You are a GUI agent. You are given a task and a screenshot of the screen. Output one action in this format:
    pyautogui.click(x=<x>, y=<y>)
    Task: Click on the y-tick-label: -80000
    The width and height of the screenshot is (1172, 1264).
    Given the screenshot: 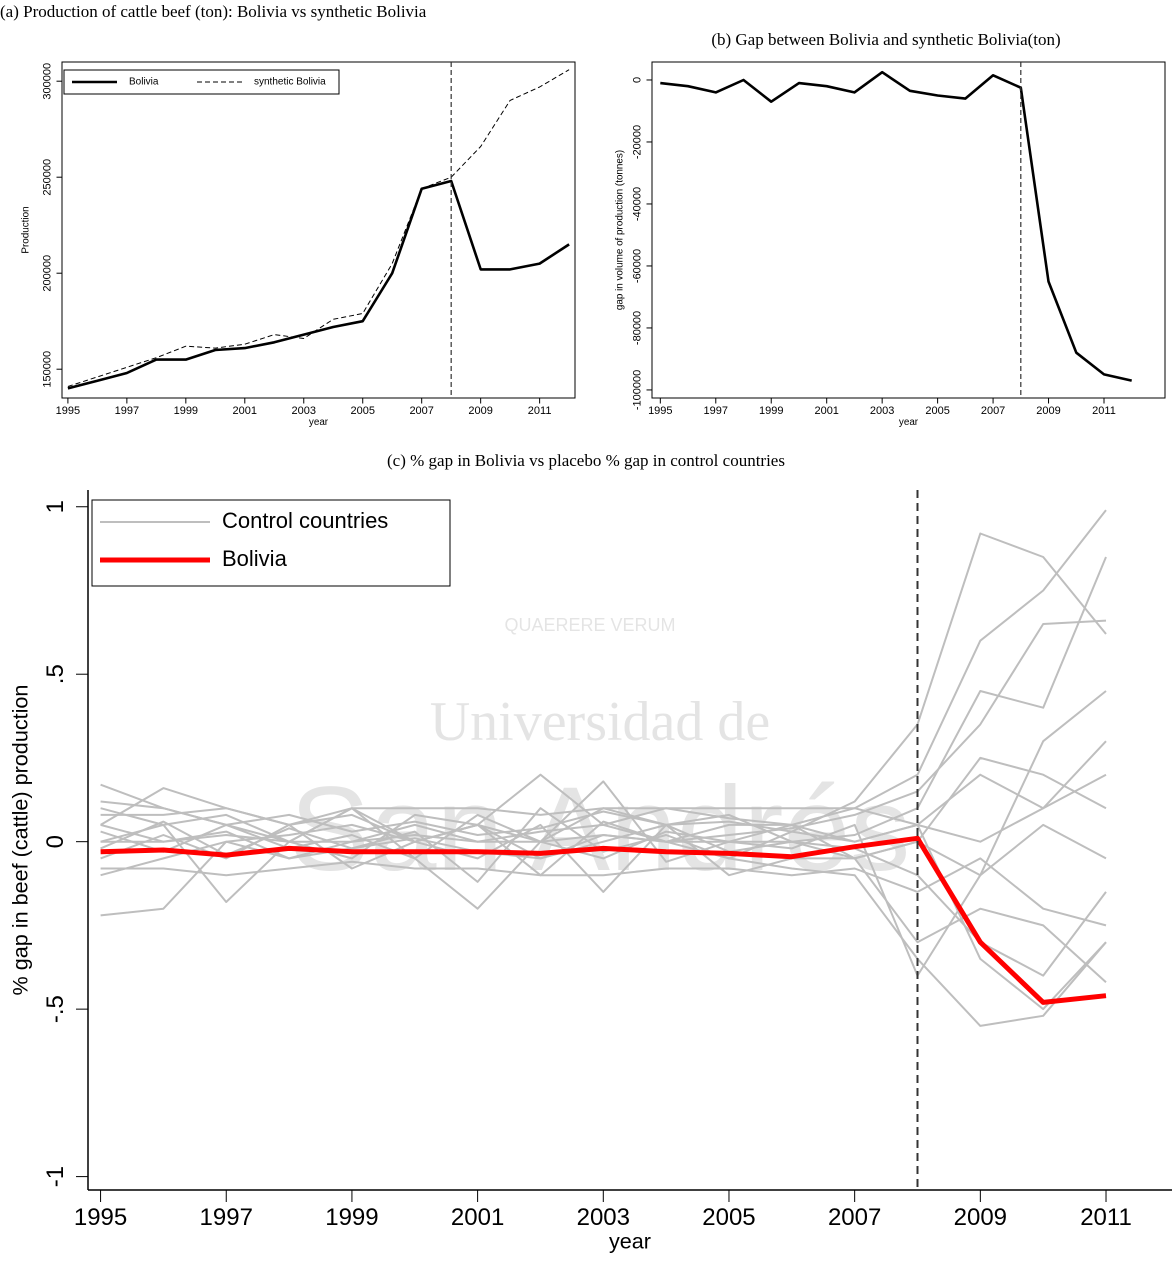 What is the action you would take?
    pyautogui.click(x=638, y=328)
    